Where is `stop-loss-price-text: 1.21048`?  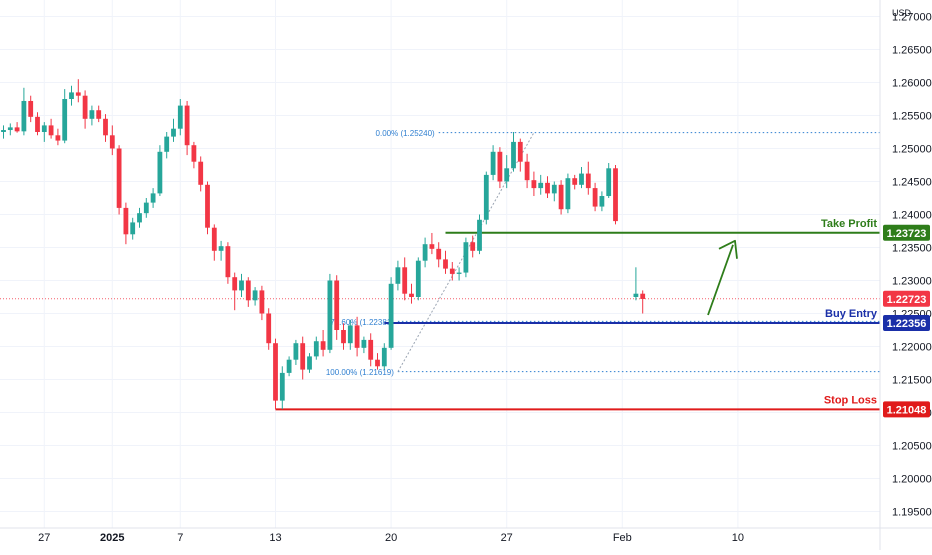
stop-loss-price-text: 1.21048 is located at coordinates (907, 410).